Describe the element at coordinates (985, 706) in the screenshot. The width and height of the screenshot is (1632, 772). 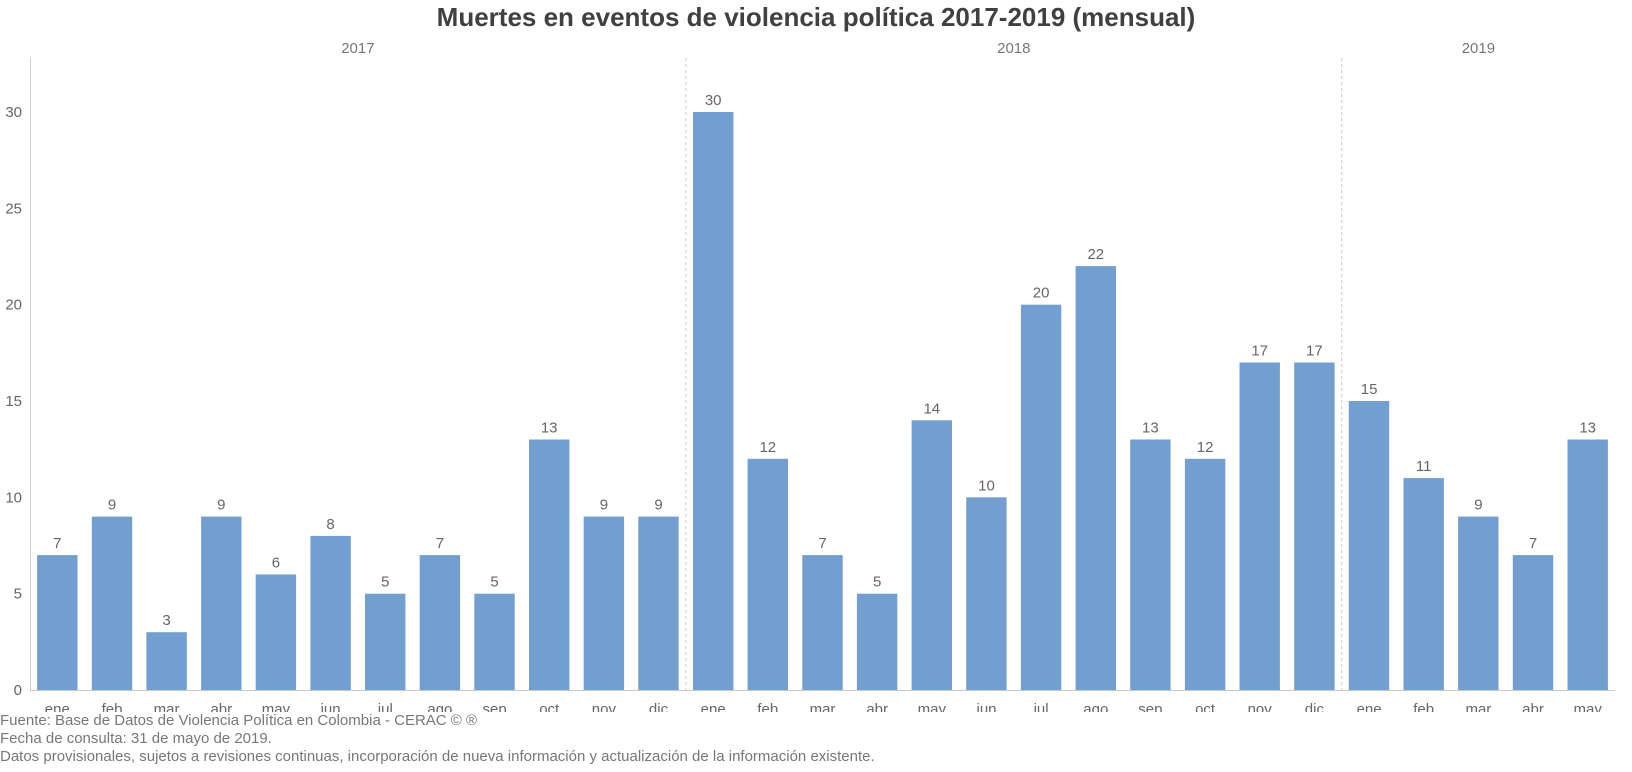
I see `category-label-2018-jun: jun` at that location.